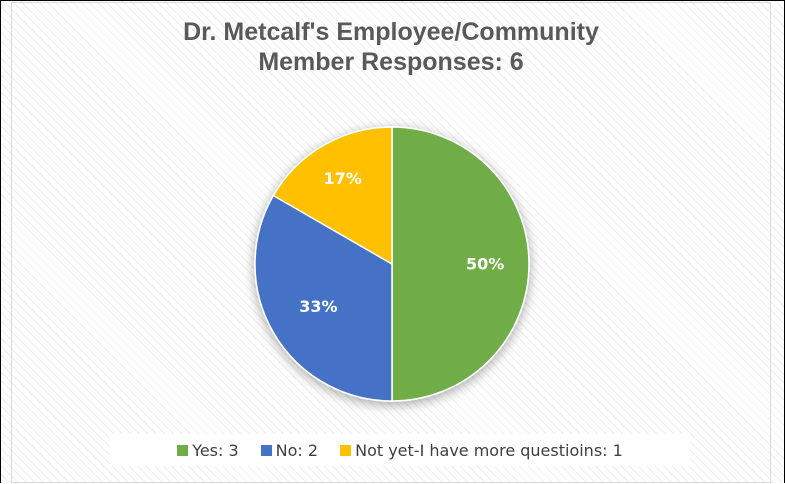  I want to click on pie-data-label: 17%, so click(343, 178).